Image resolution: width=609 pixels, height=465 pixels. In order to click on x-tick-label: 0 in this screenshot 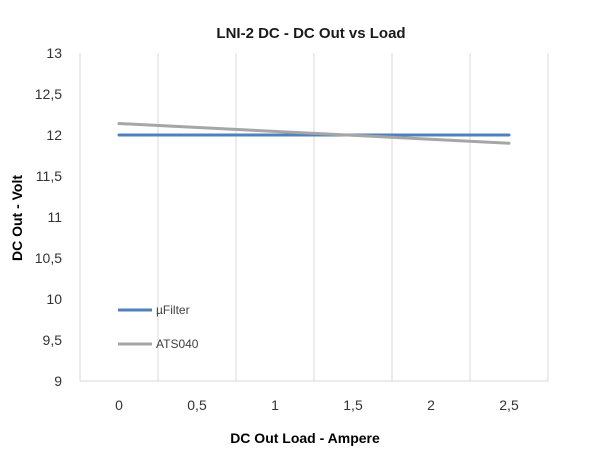, I will do `click(119, 405)`.